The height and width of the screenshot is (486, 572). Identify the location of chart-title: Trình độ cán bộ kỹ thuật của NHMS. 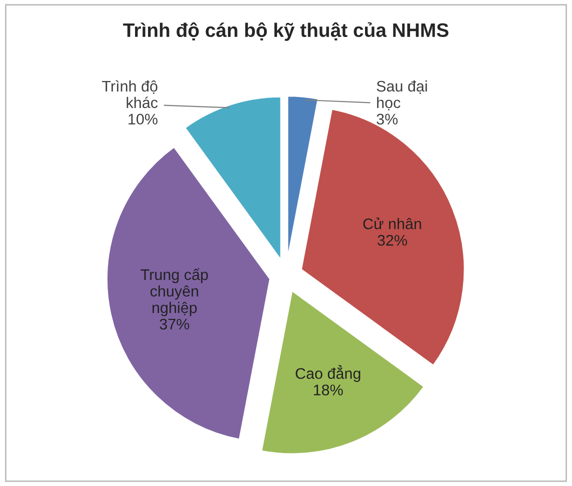
(285, 31).